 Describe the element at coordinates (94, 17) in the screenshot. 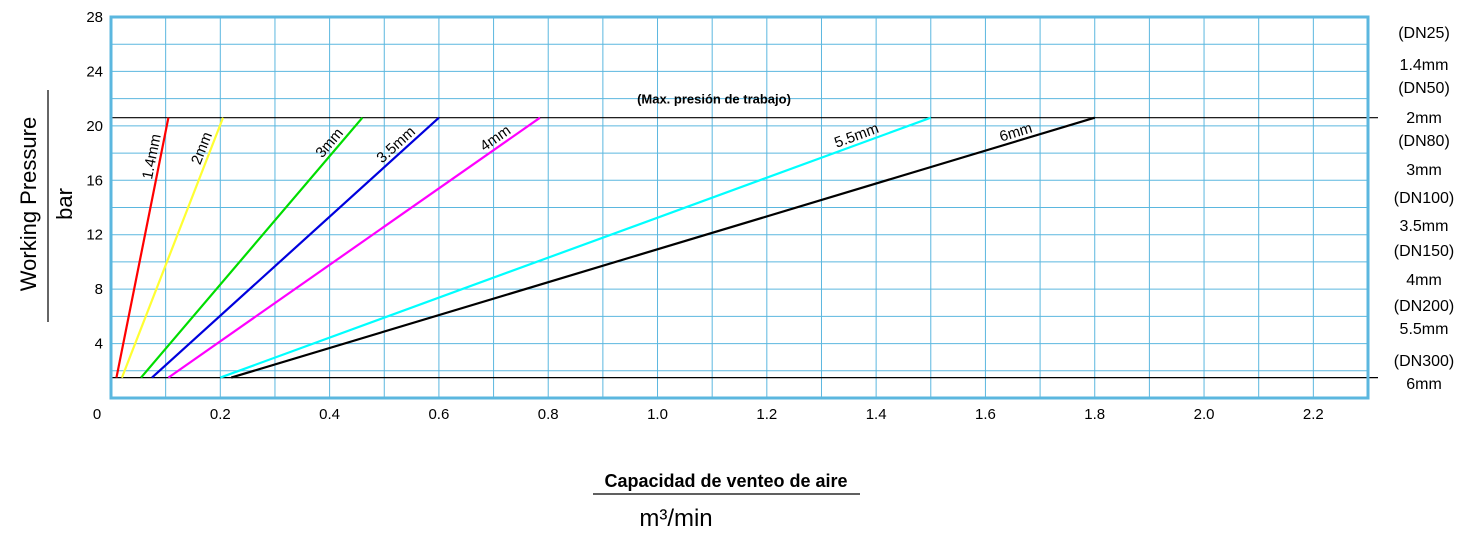

I see `y-tick-label: 28` at that location.